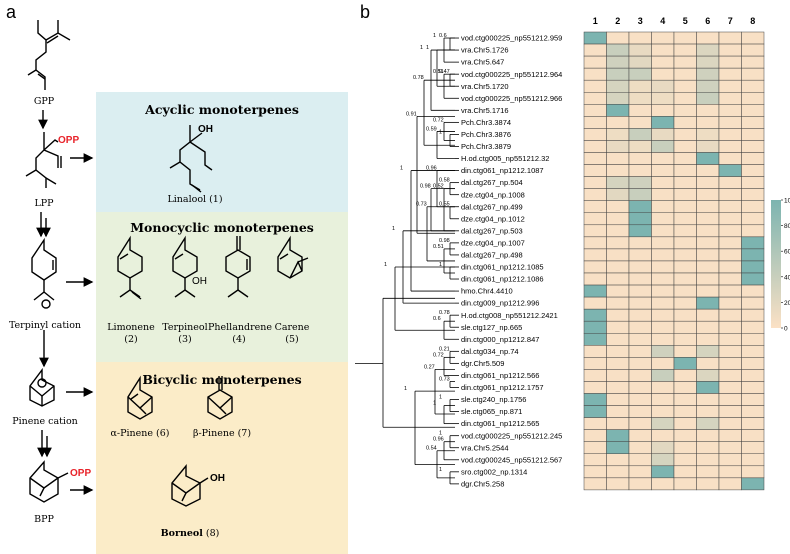 The image size is (790, 554). I want to click on lpp-structure, so click(43, 160).